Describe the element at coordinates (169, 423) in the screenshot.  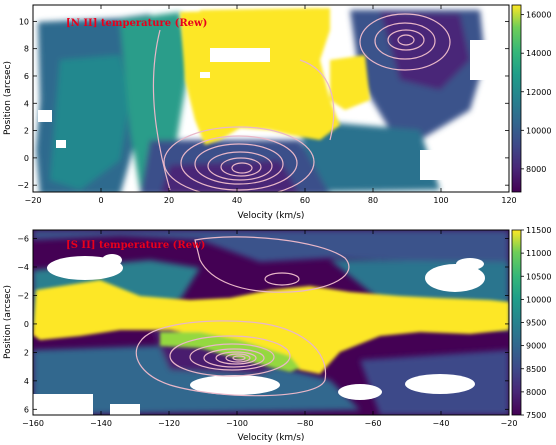
I see `x-tick-label: −120` at that location.